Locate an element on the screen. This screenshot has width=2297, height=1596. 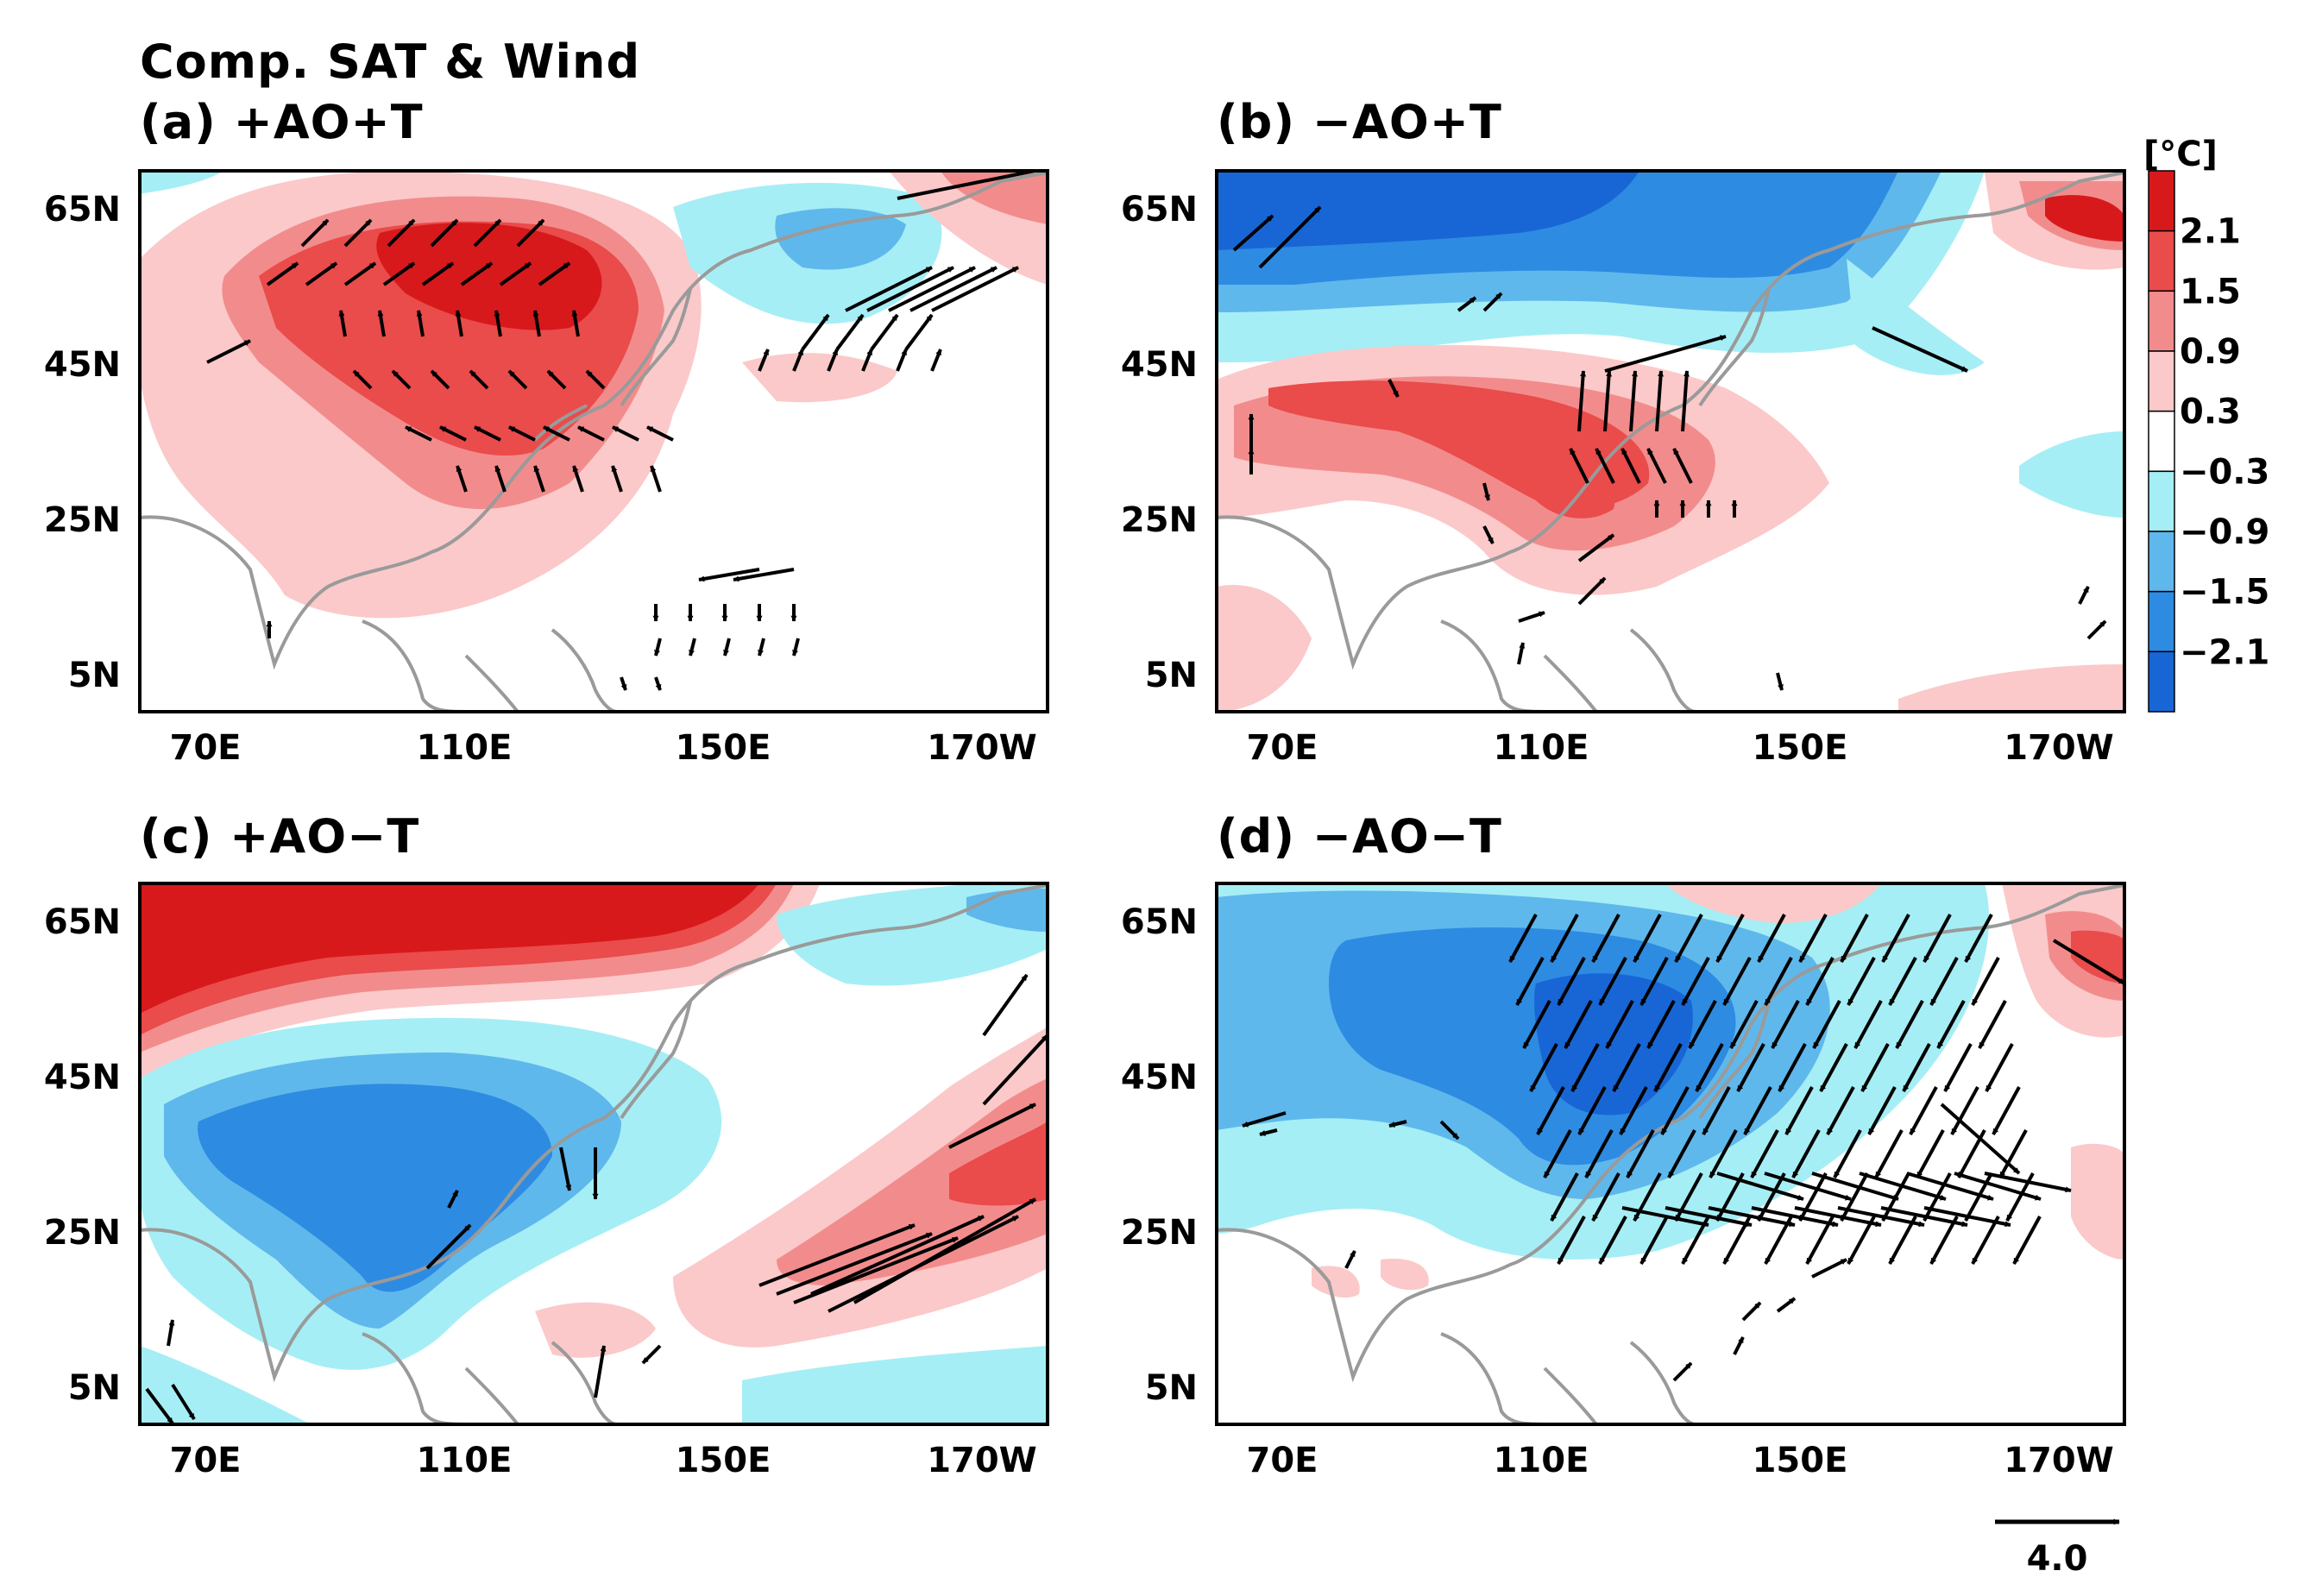
colorbar-units: [°C] is located at coordinates (2180, 154).